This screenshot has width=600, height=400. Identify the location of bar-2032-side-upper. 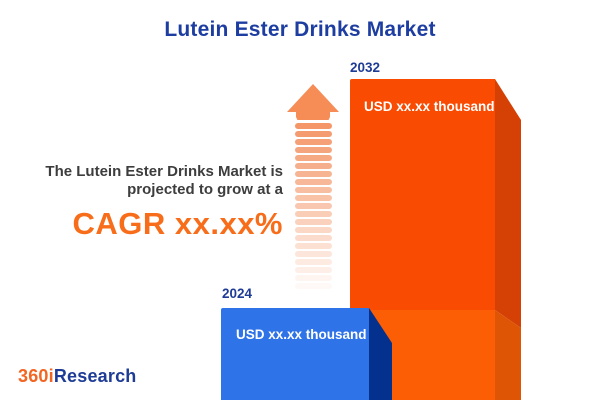
(508, 203).